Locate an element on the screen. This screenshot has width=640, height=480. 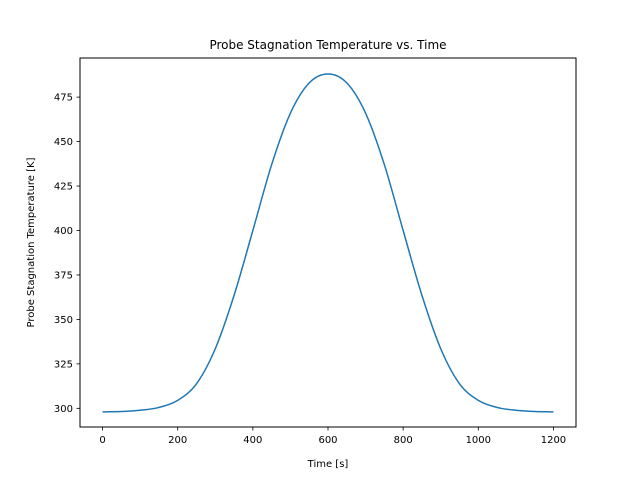
chart-title: Probe Stagnation Temperature vs. Time is located at coordinates (327, 45).